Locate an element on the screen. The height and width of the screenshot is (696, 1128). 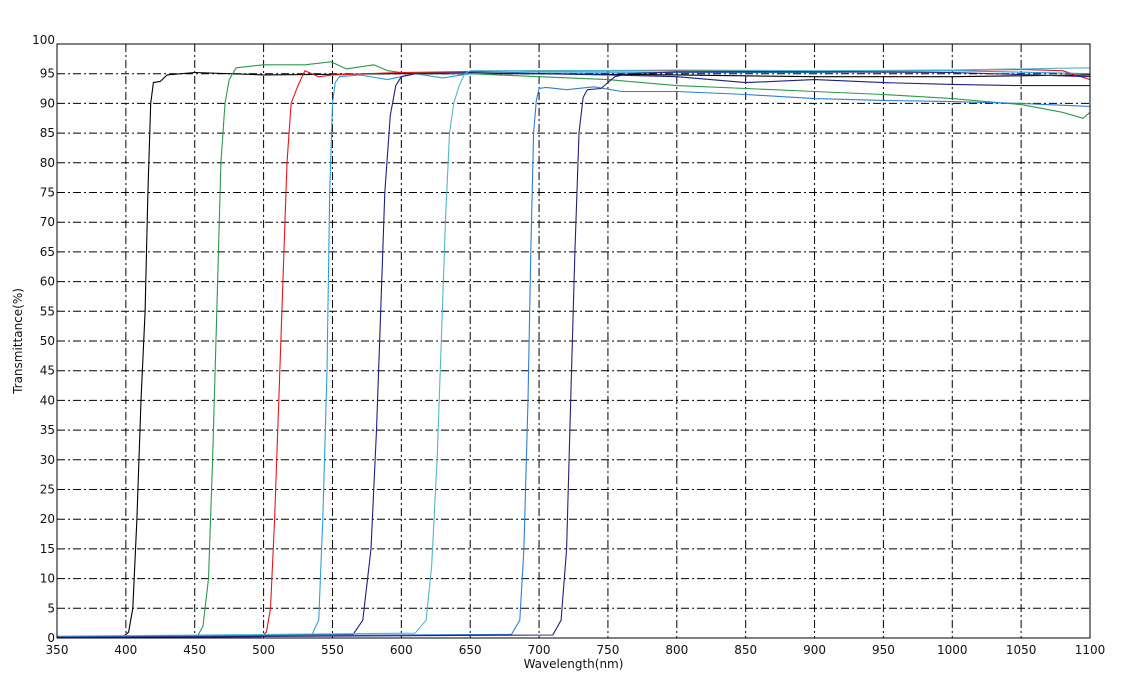
y-tick-label: 60 is located at coordinates (47, 282).